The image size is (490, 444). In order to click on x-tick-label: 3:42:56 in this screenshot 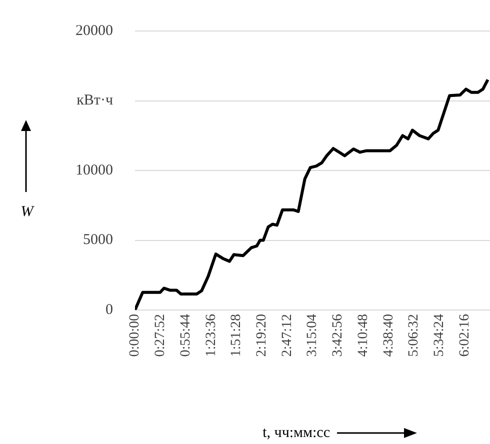, I will do `click(338, 335)`.